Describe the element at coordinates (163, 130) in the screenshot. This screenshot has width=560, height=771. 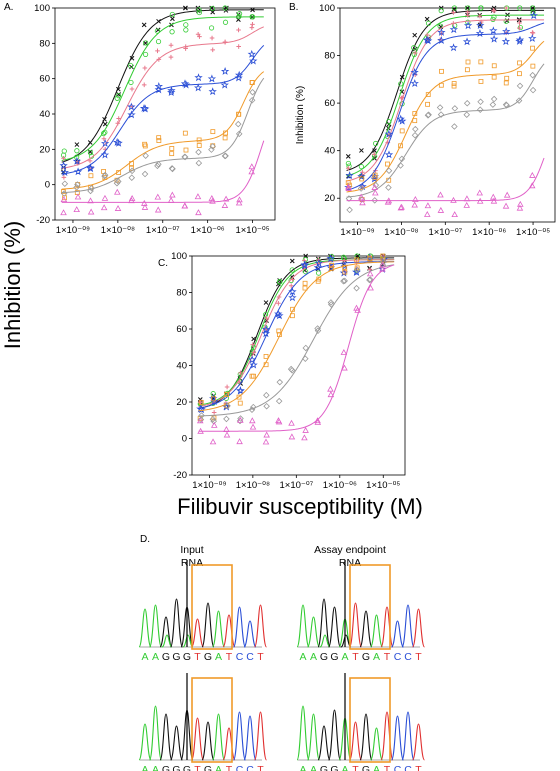
I see `fit-curve` at that location.